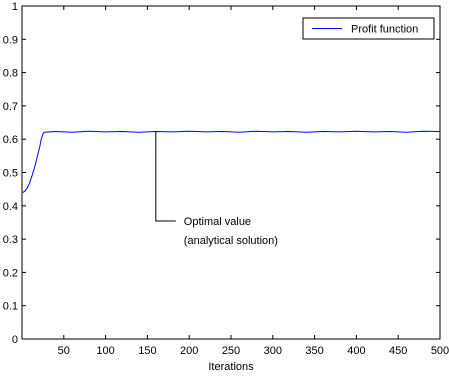 The width and height of the screenshot is (449, 376). Describe the element at coordinates (356, 351) in the screenshot. I see `x-tick-label: 400` at that location.